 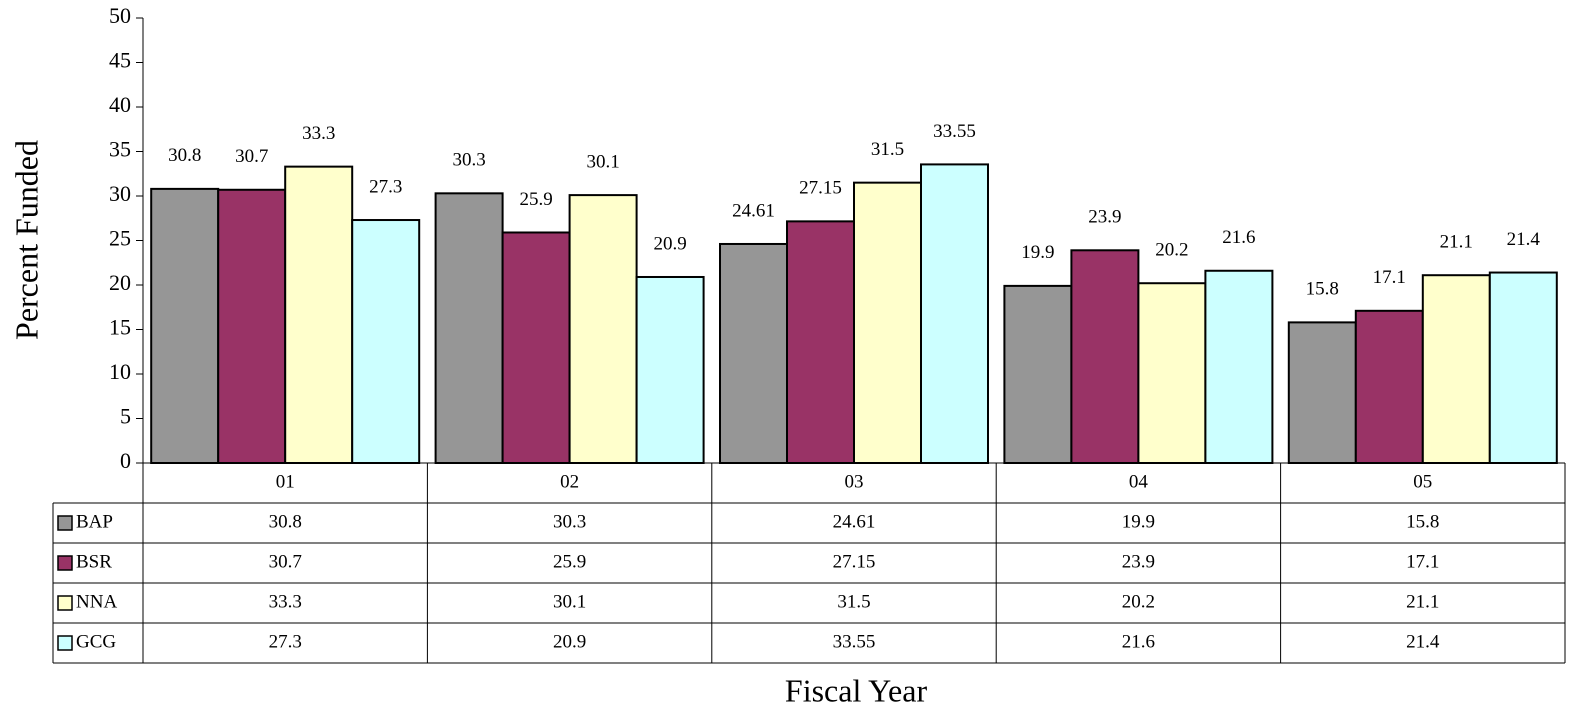 I want to click on table-value: 25.9, so click(x=569, y=561).